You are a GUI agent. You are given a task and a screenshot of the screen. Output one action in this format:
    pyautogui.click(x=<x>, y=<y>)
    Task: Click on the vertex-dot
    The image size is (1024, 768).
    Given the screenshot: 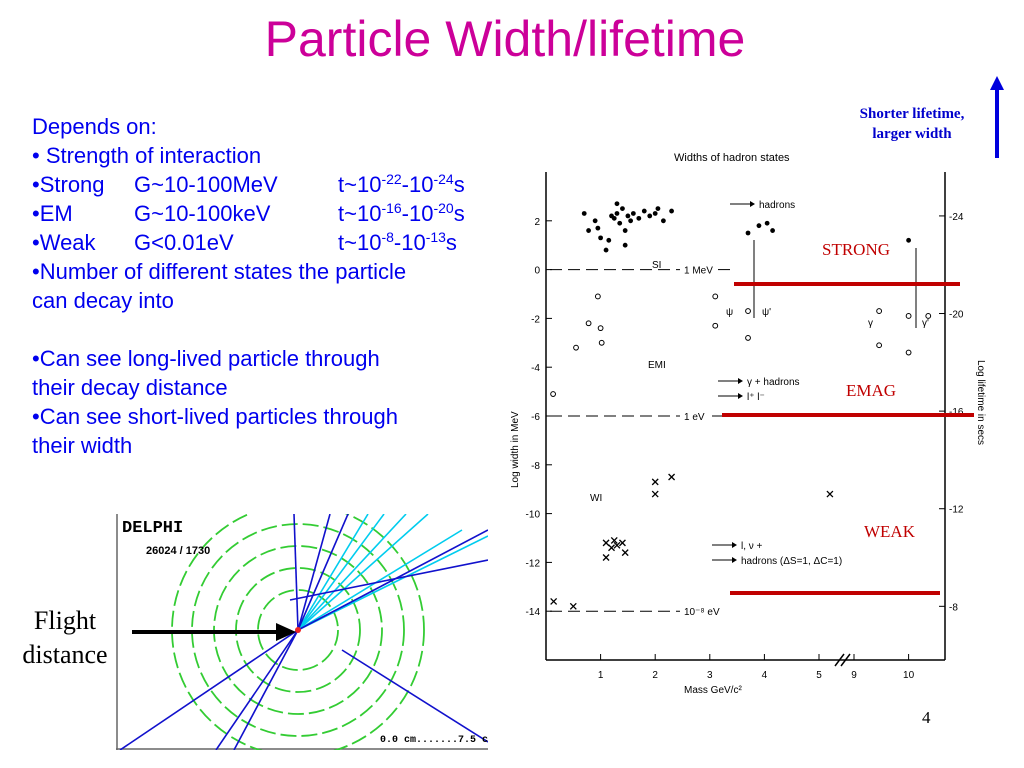 What is the action you would take?
    pyautogui.click(x=298, y=630)
    